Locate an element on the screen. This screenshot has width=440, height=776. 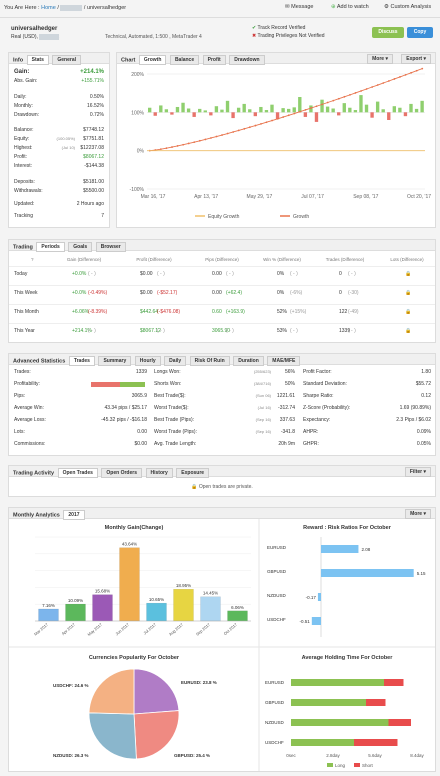
reward-risk-label: -0.17 is located at coordinates (311, 597).